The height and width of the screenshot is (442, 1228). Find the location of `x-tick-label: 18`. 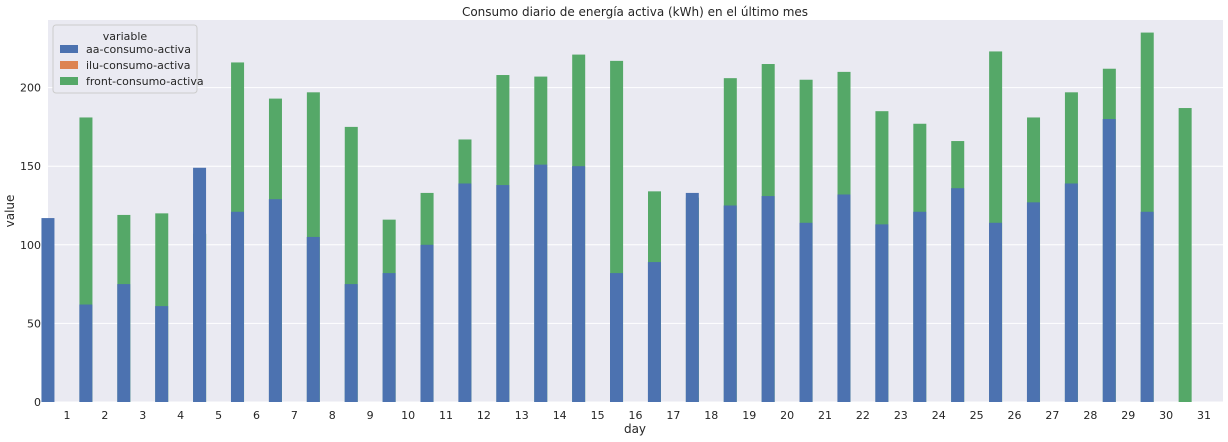

x-tick-label: 18 is located at coordinates (711, 415).